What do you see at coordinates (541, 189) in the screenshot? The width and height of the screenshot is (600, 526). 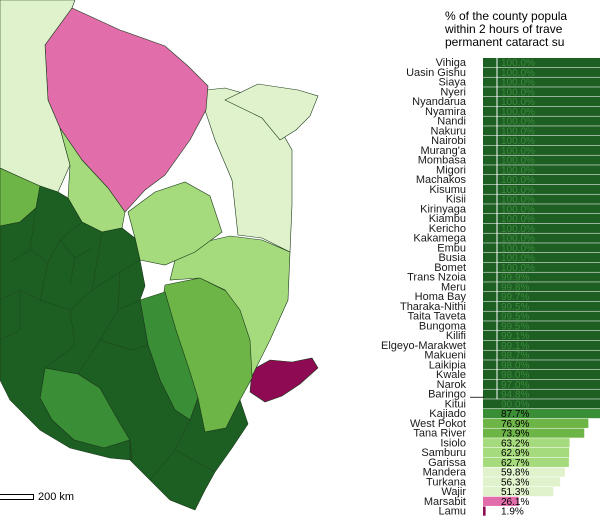 I see `bar-kisumu` at bounding box center [541, 189].